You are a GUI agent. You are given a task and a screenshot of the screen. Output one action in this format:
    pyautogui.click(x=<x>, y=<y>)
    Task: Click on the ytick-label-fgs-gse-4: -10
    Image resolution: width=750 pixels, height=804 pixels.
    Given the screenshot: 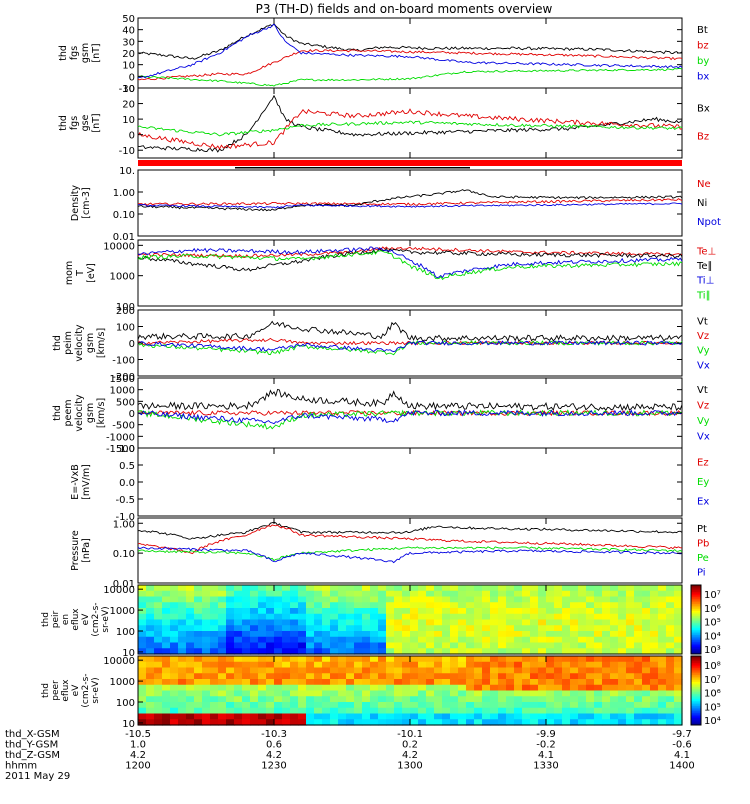 What is the action you would take?
    pyautogui.click(x=127, y=151)
    